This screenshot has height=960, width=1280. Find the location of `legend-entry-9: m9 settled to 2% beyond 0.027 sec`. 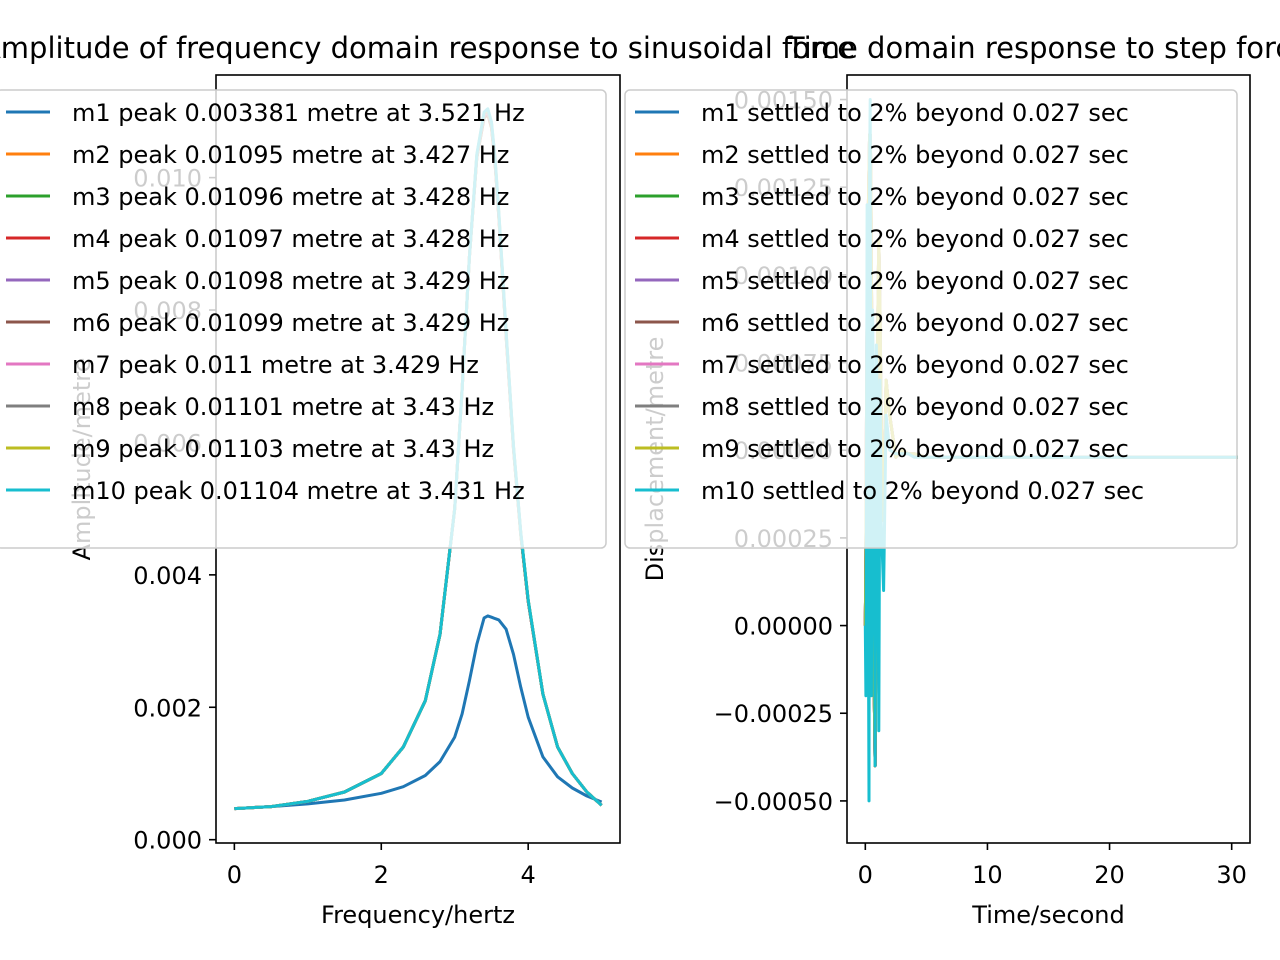

legend-entry-9: m9 settled to 2% beyond 0.027 sec is located at coordinates (915, 449).